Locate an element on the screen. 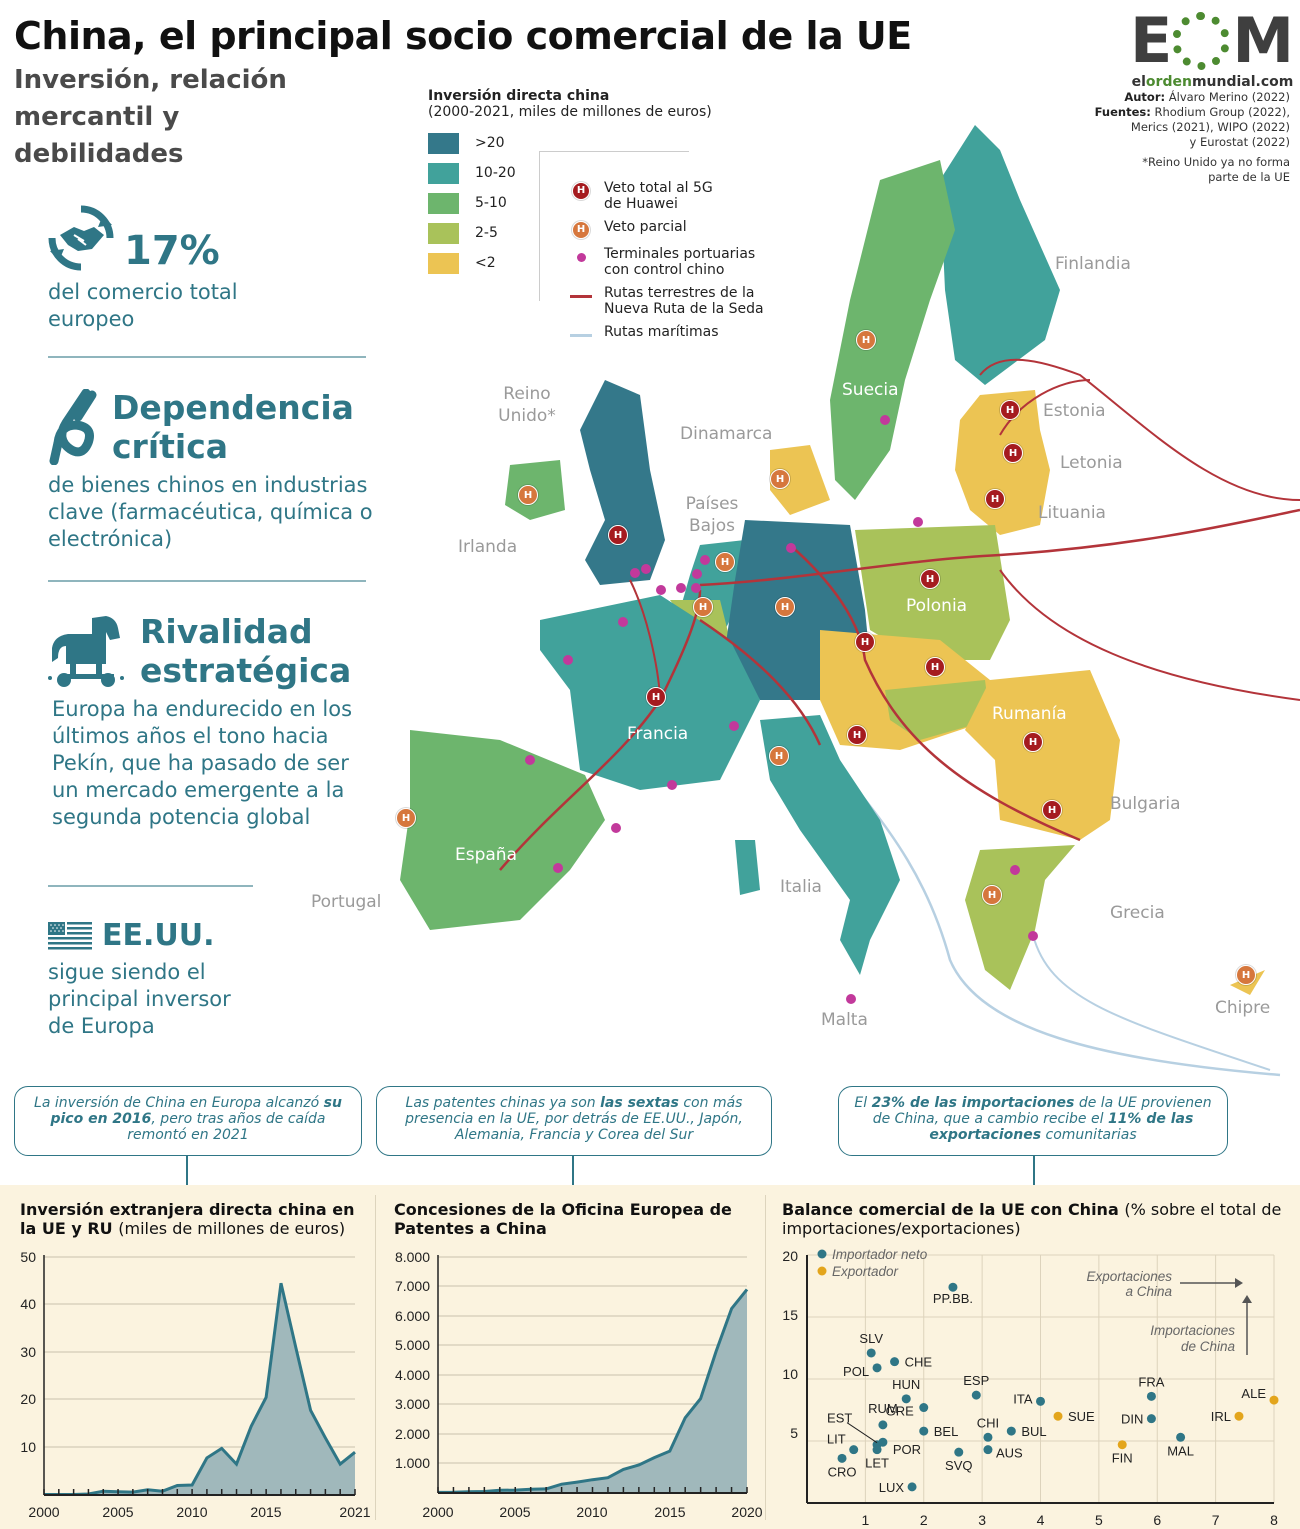 The height and width of the screenshot is (1529, 1300). label-dinamarca: Dinamarca is located at coordinates (726, 434).